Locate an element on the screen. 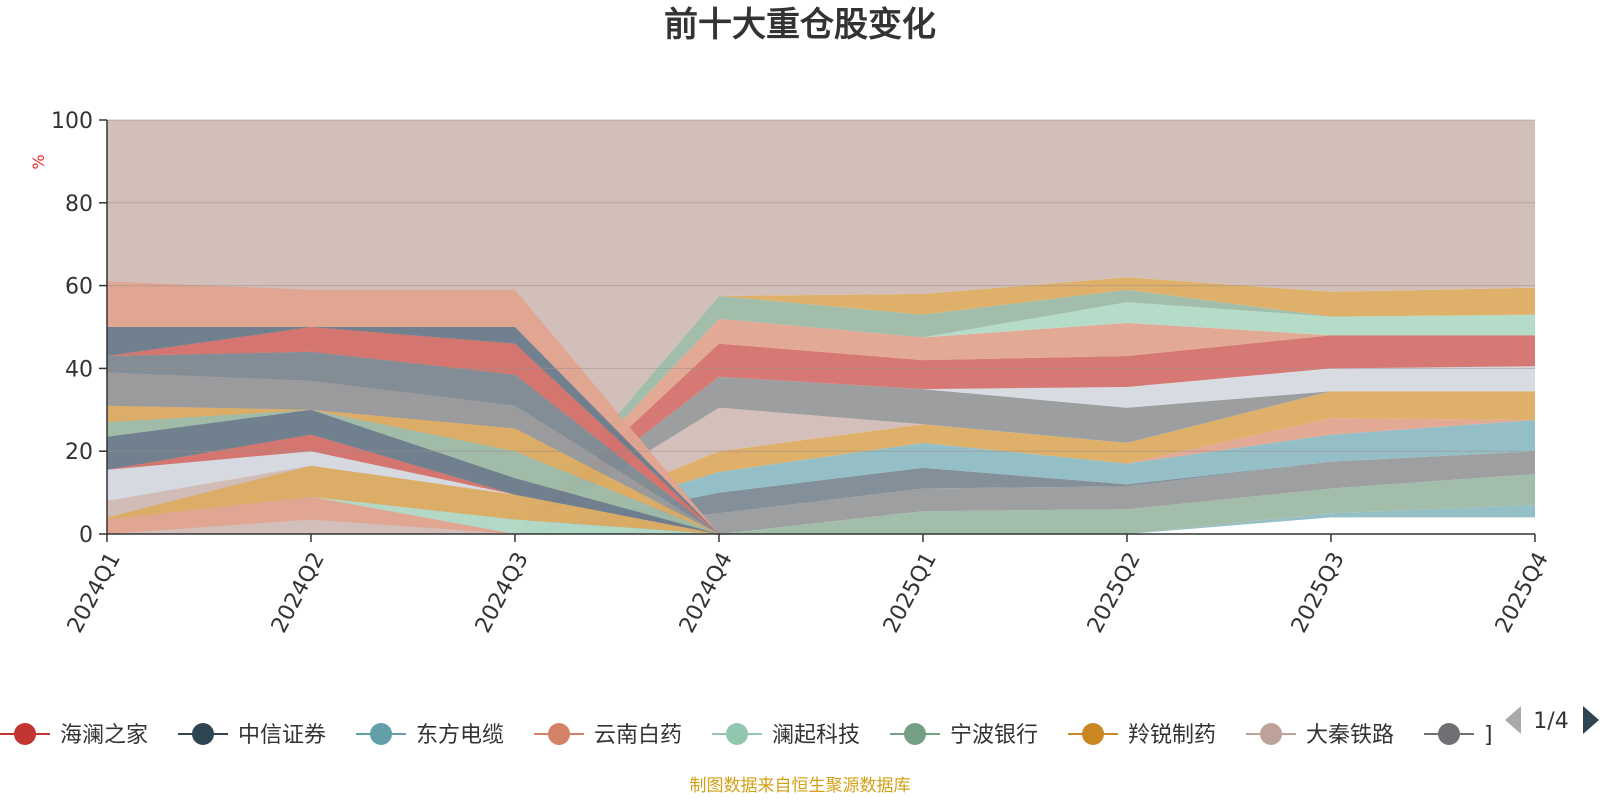 Image resolution: width=1600 pixels, height=800 pixels. legend-pager: 1/4 is located at coordinates (1552, 720).